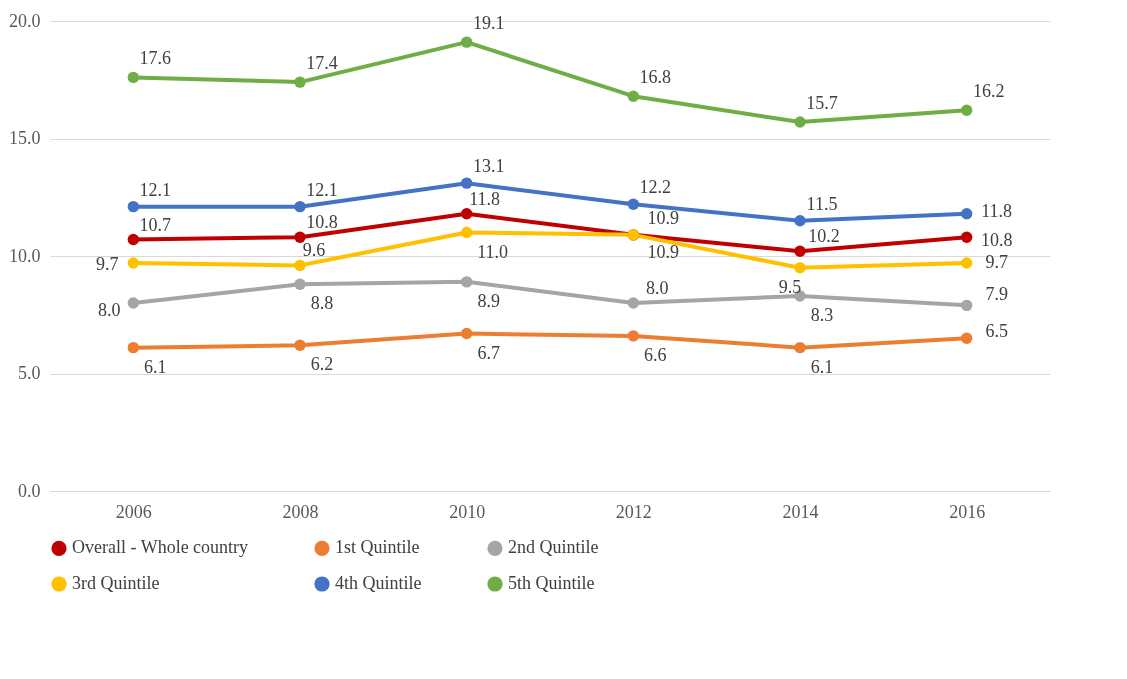 The width and height of the screenshot is (1127, 679). I want to click on data-label: 15.7, so click(822, 103).